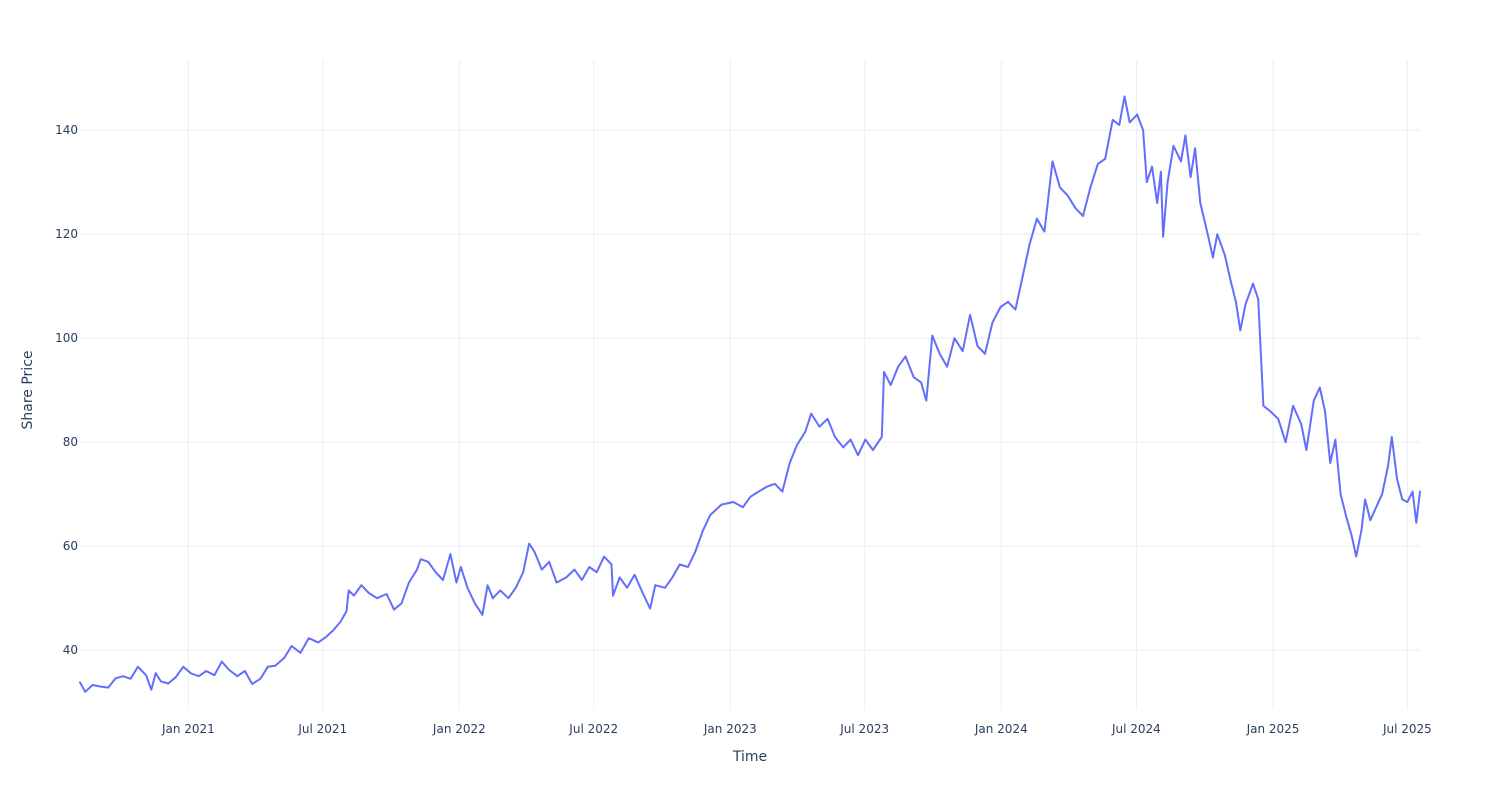 Image resolution: width=1500 pixels, height=800 pixels. What do you see at coordinates (593, 729) in the screenshot?
I see `x-tick-label: Jul 2022` at bounding box center [593, 729].